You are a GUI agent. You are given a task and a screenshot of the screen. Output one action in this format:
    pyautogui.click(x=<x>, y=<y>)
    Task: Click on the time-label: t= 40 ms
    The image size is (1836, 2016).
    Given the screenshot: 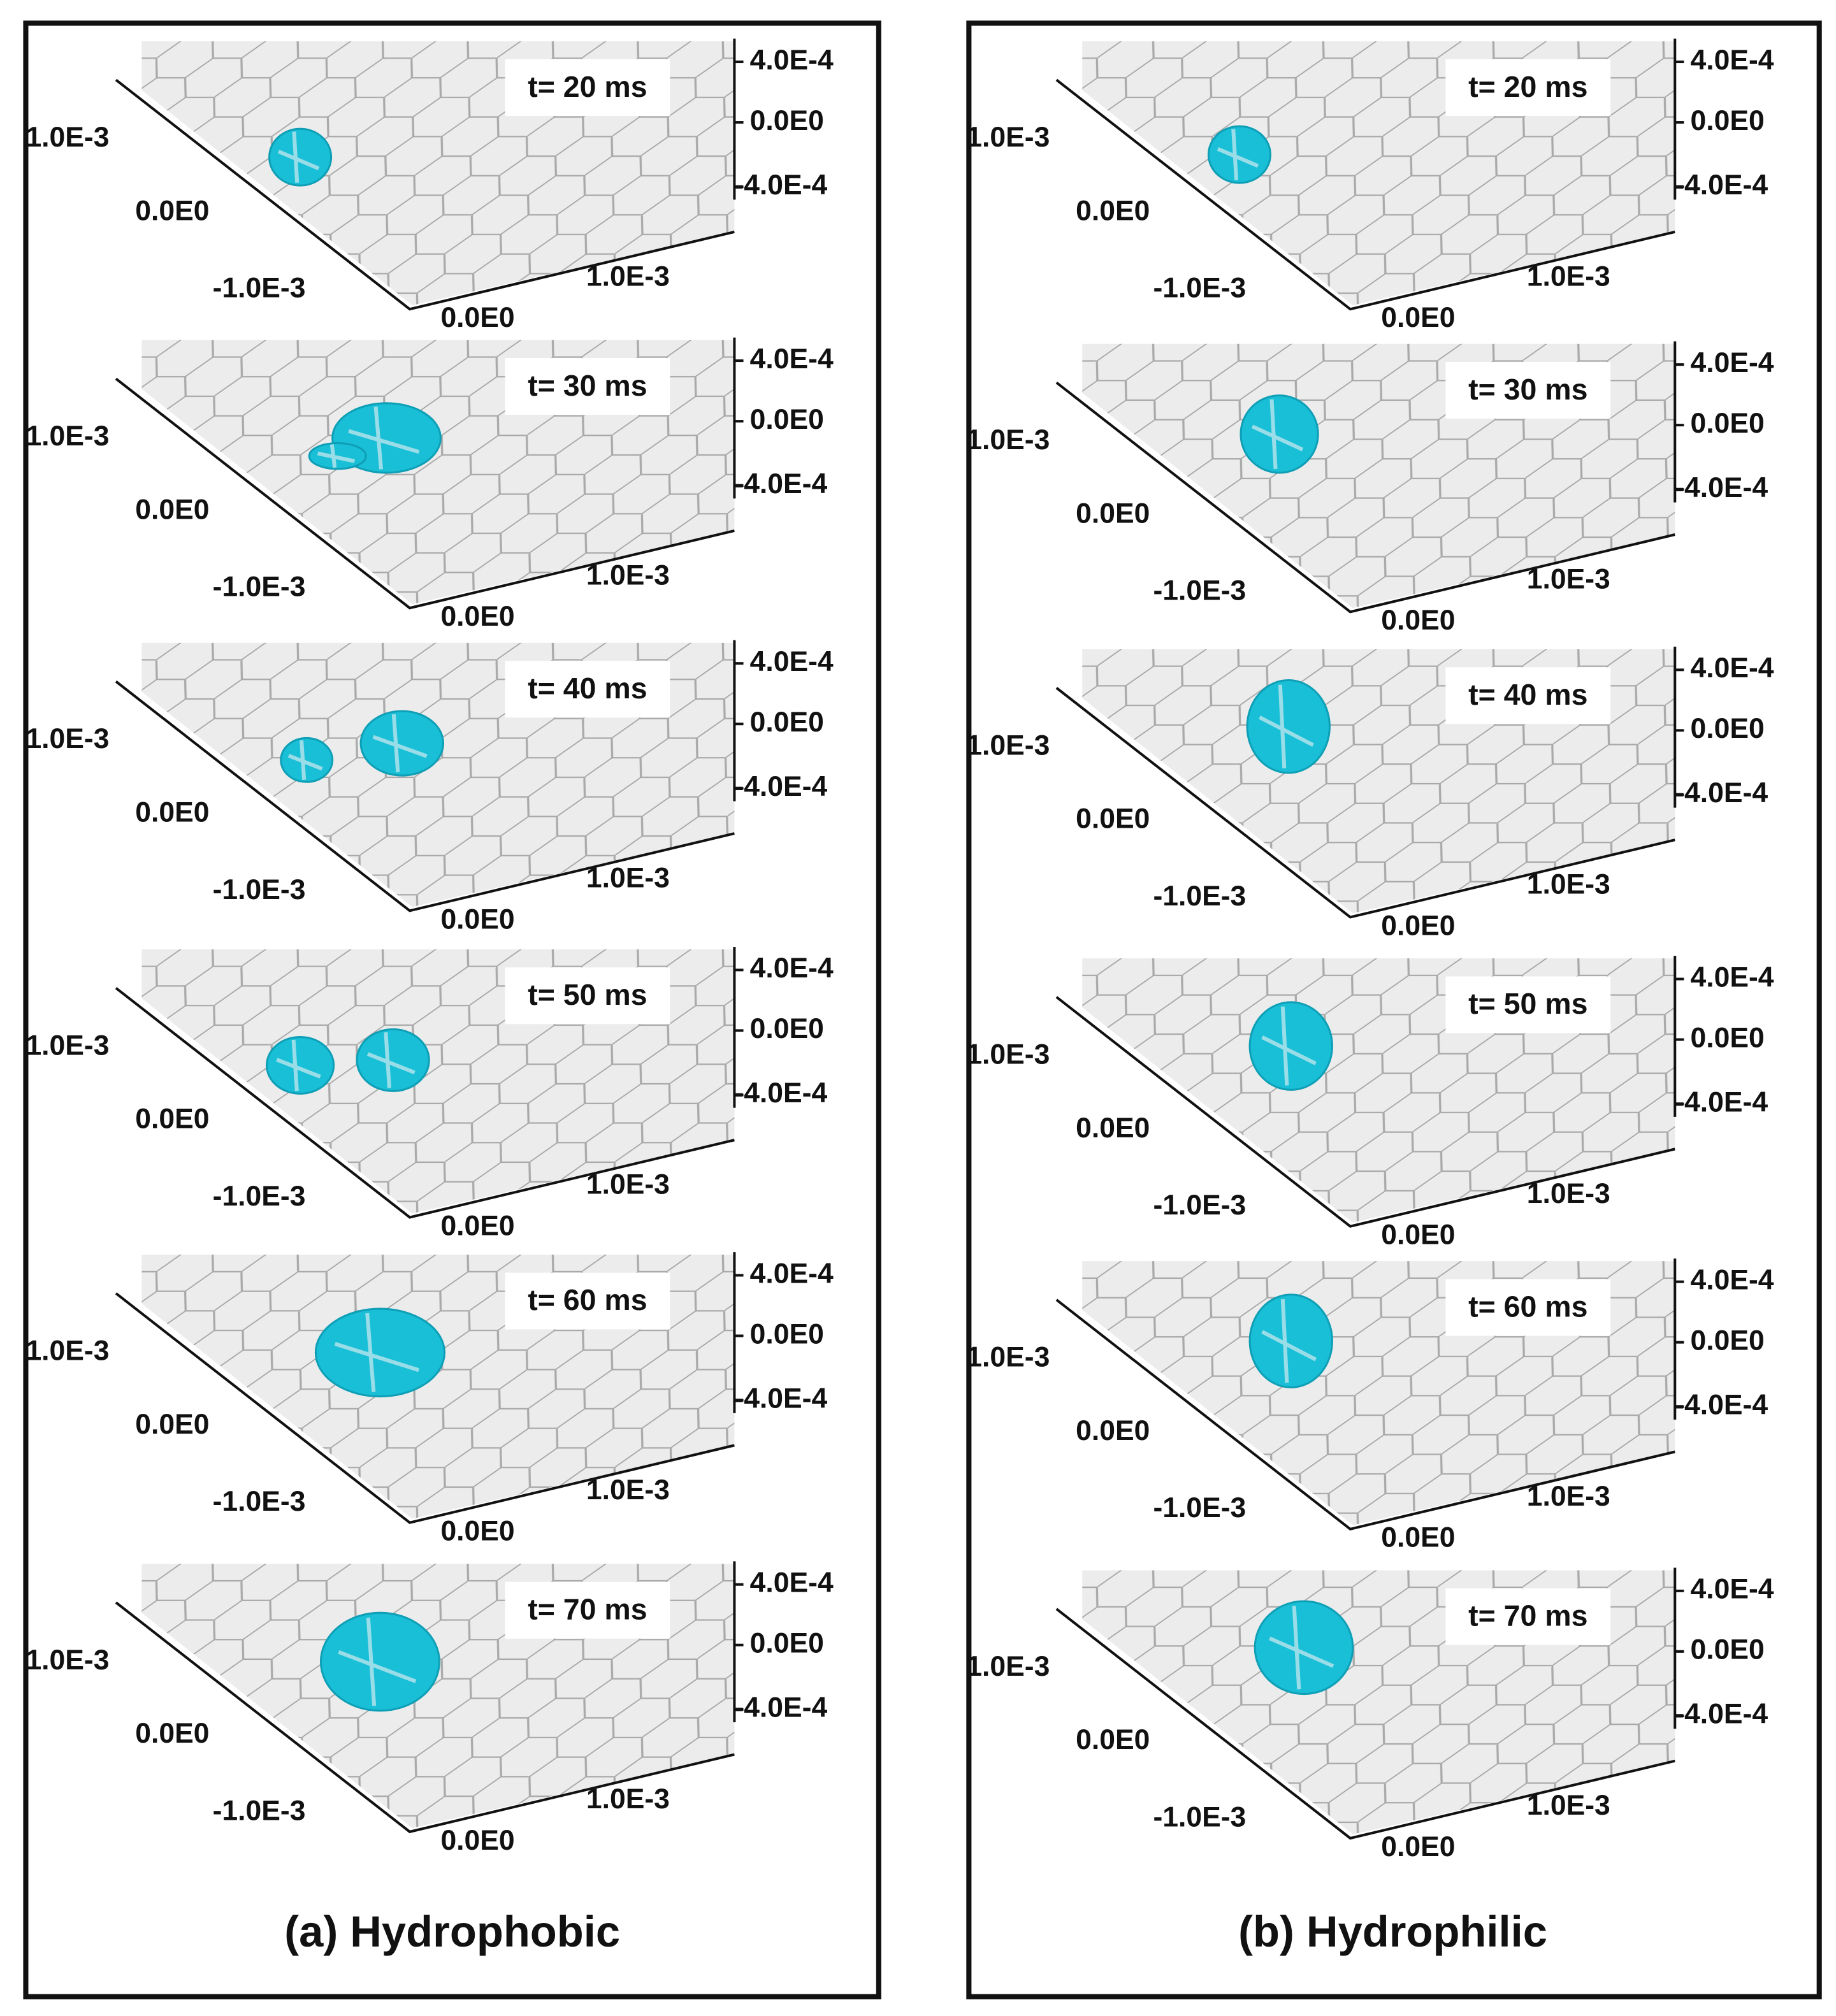 What is the action you would take?
    pyautogui.click(x=587, y=688)
    